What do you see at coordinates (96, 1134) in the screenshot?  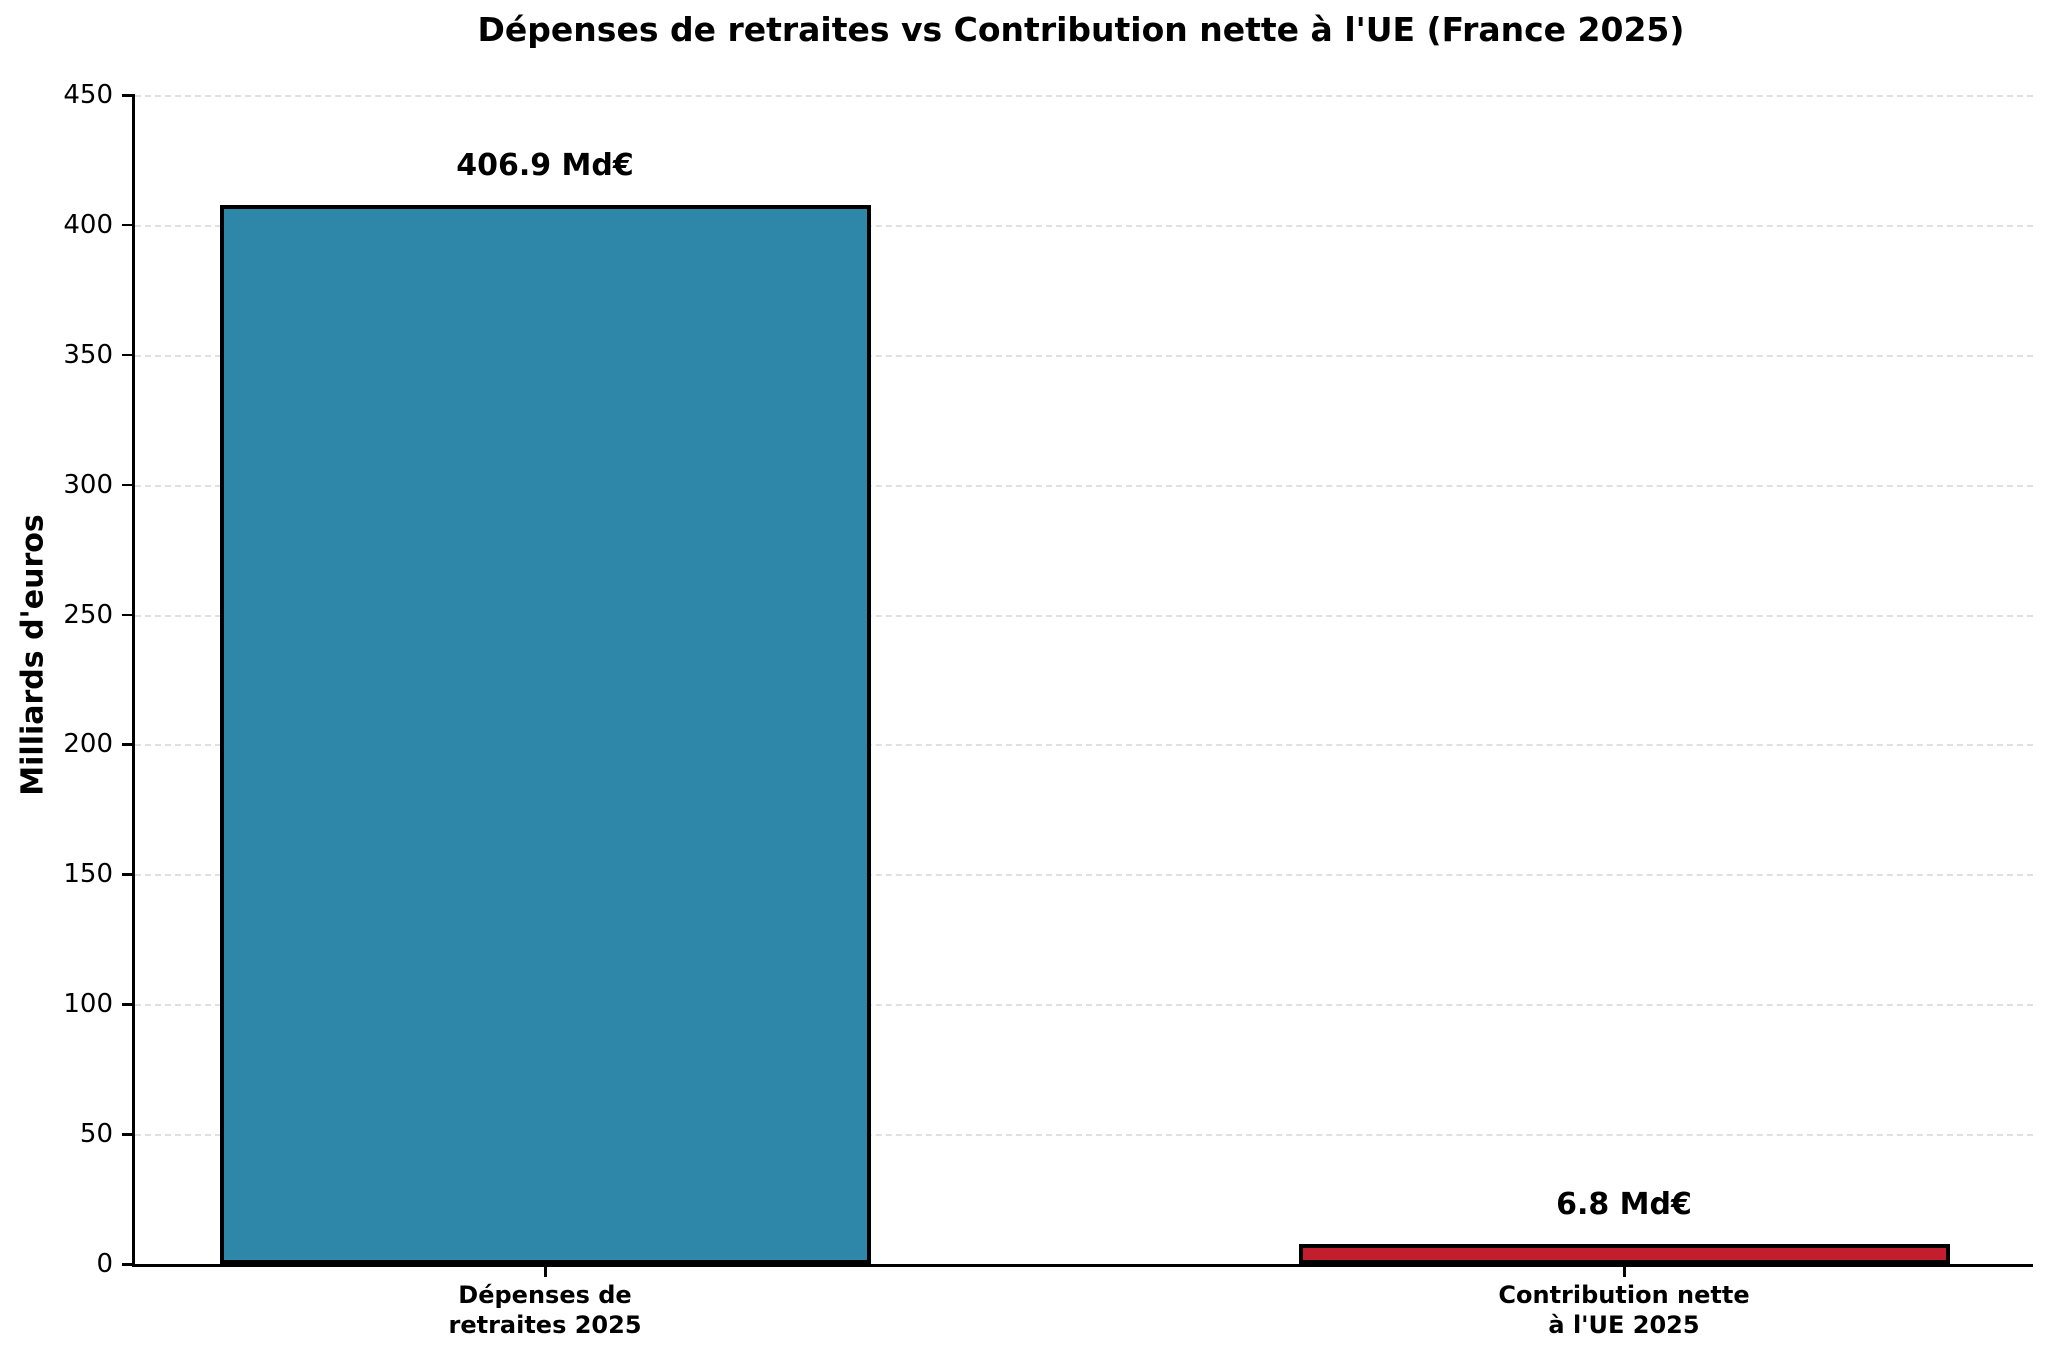 I see `y-tick-label-50: 50` at bounding box center [96, 1134].